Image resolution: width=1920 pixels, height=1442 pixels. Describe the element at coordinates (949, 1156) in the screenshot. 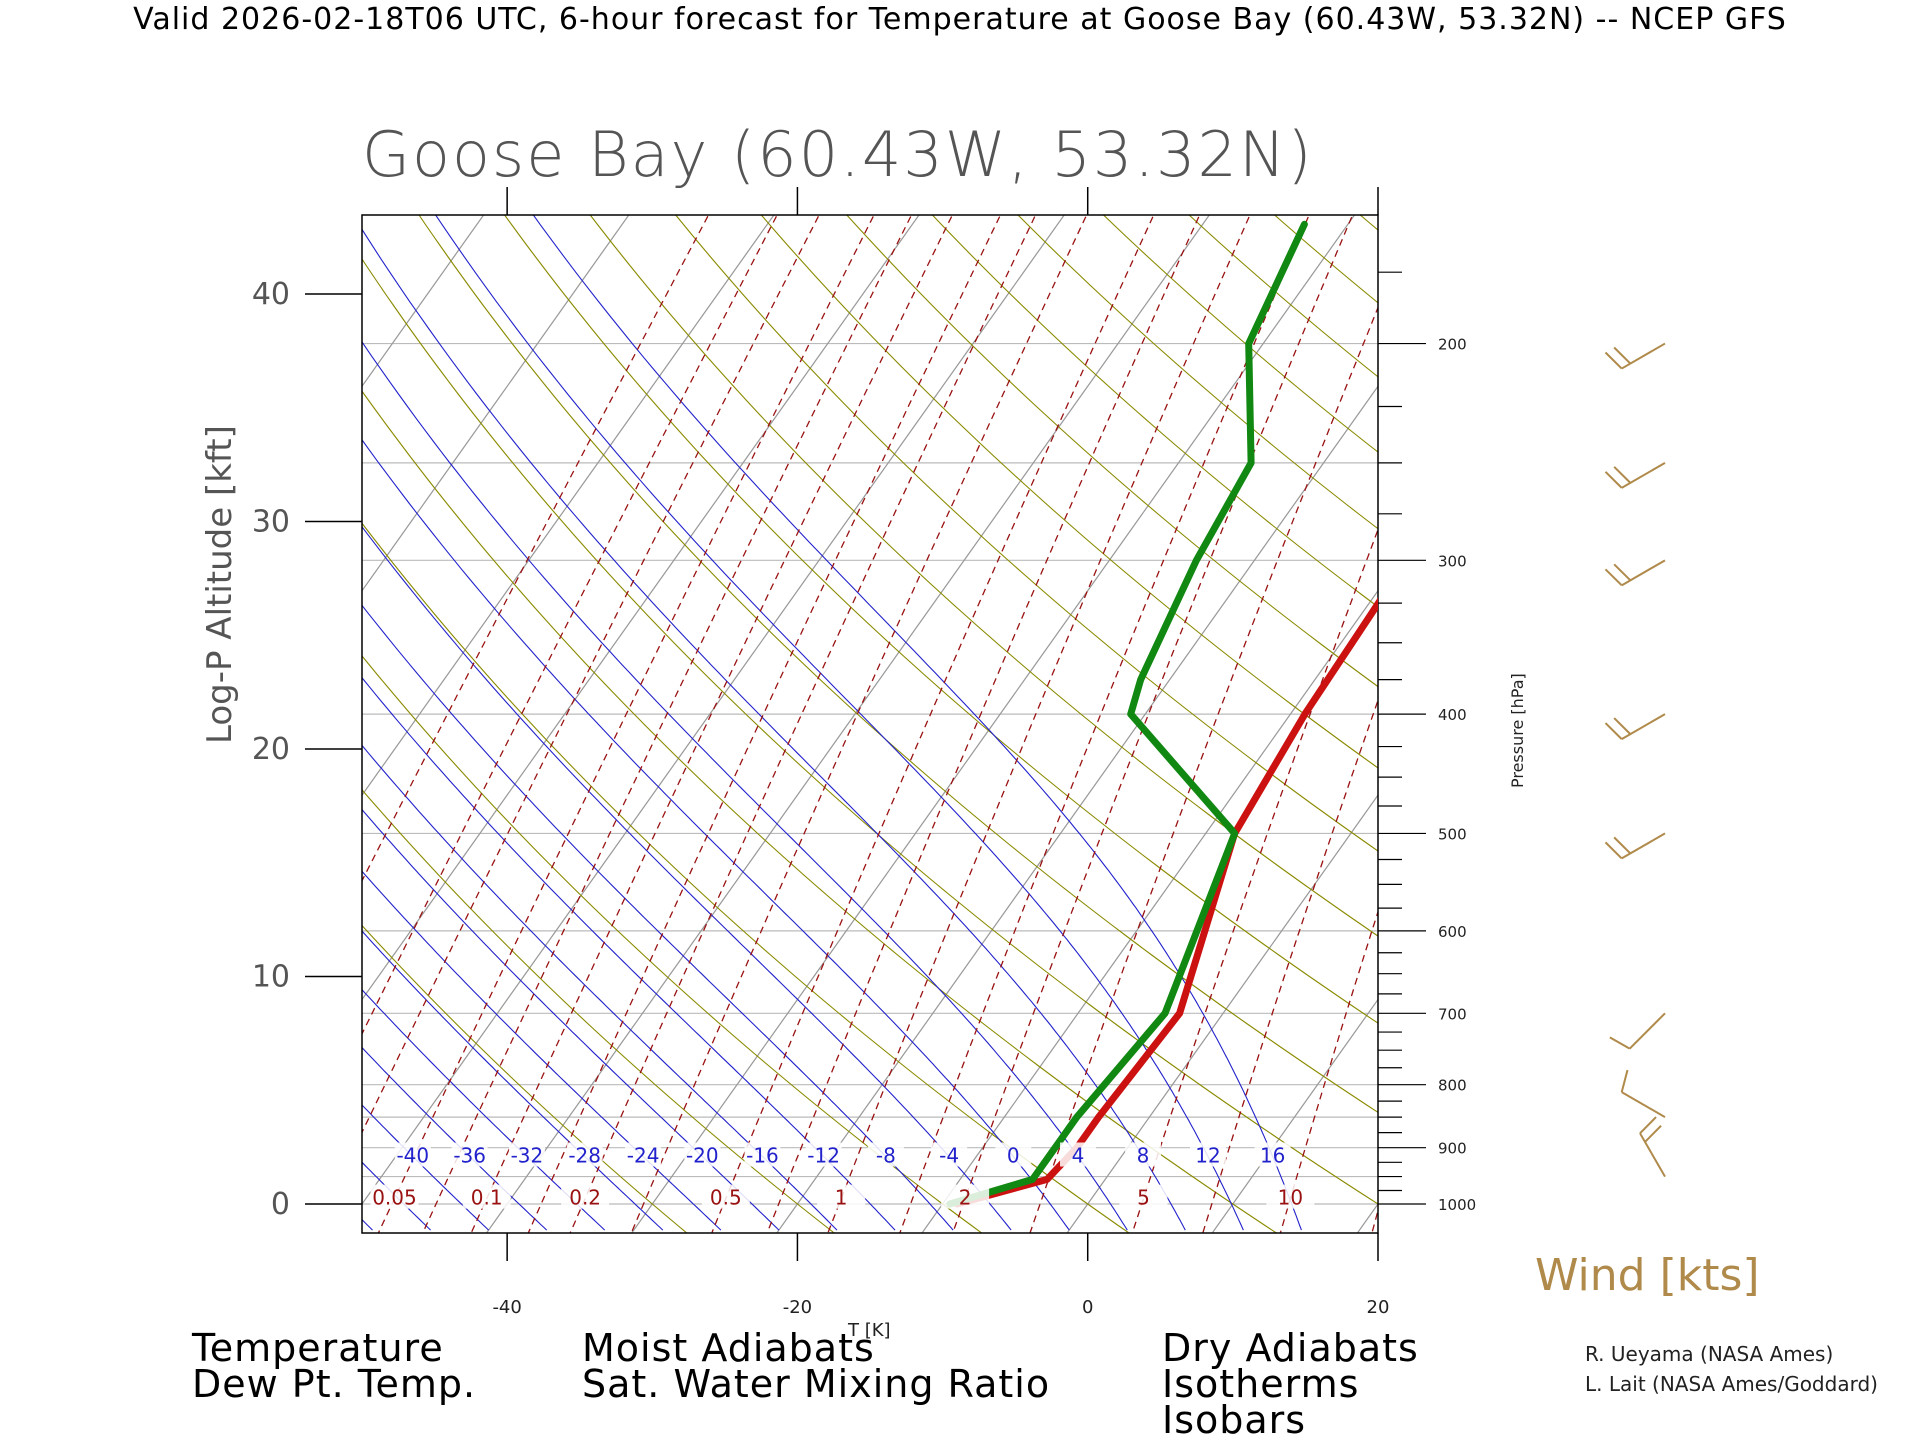

I see `moist-adiabat-label: -4` at that location.